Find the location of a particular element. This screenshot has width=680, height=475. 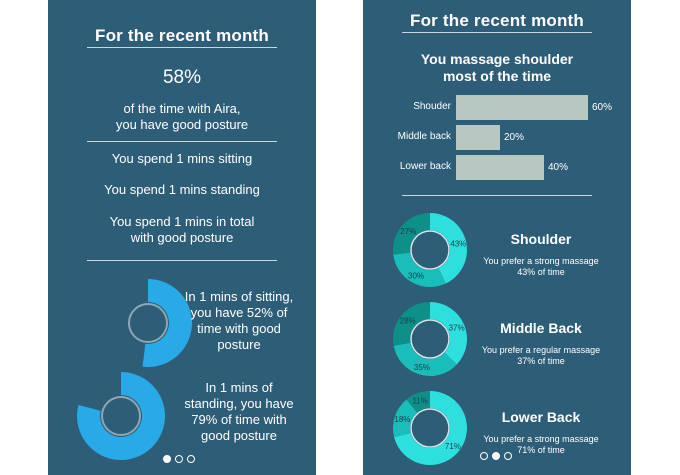

standing-gauge-inner-ring is located at coordinates (121, 416).